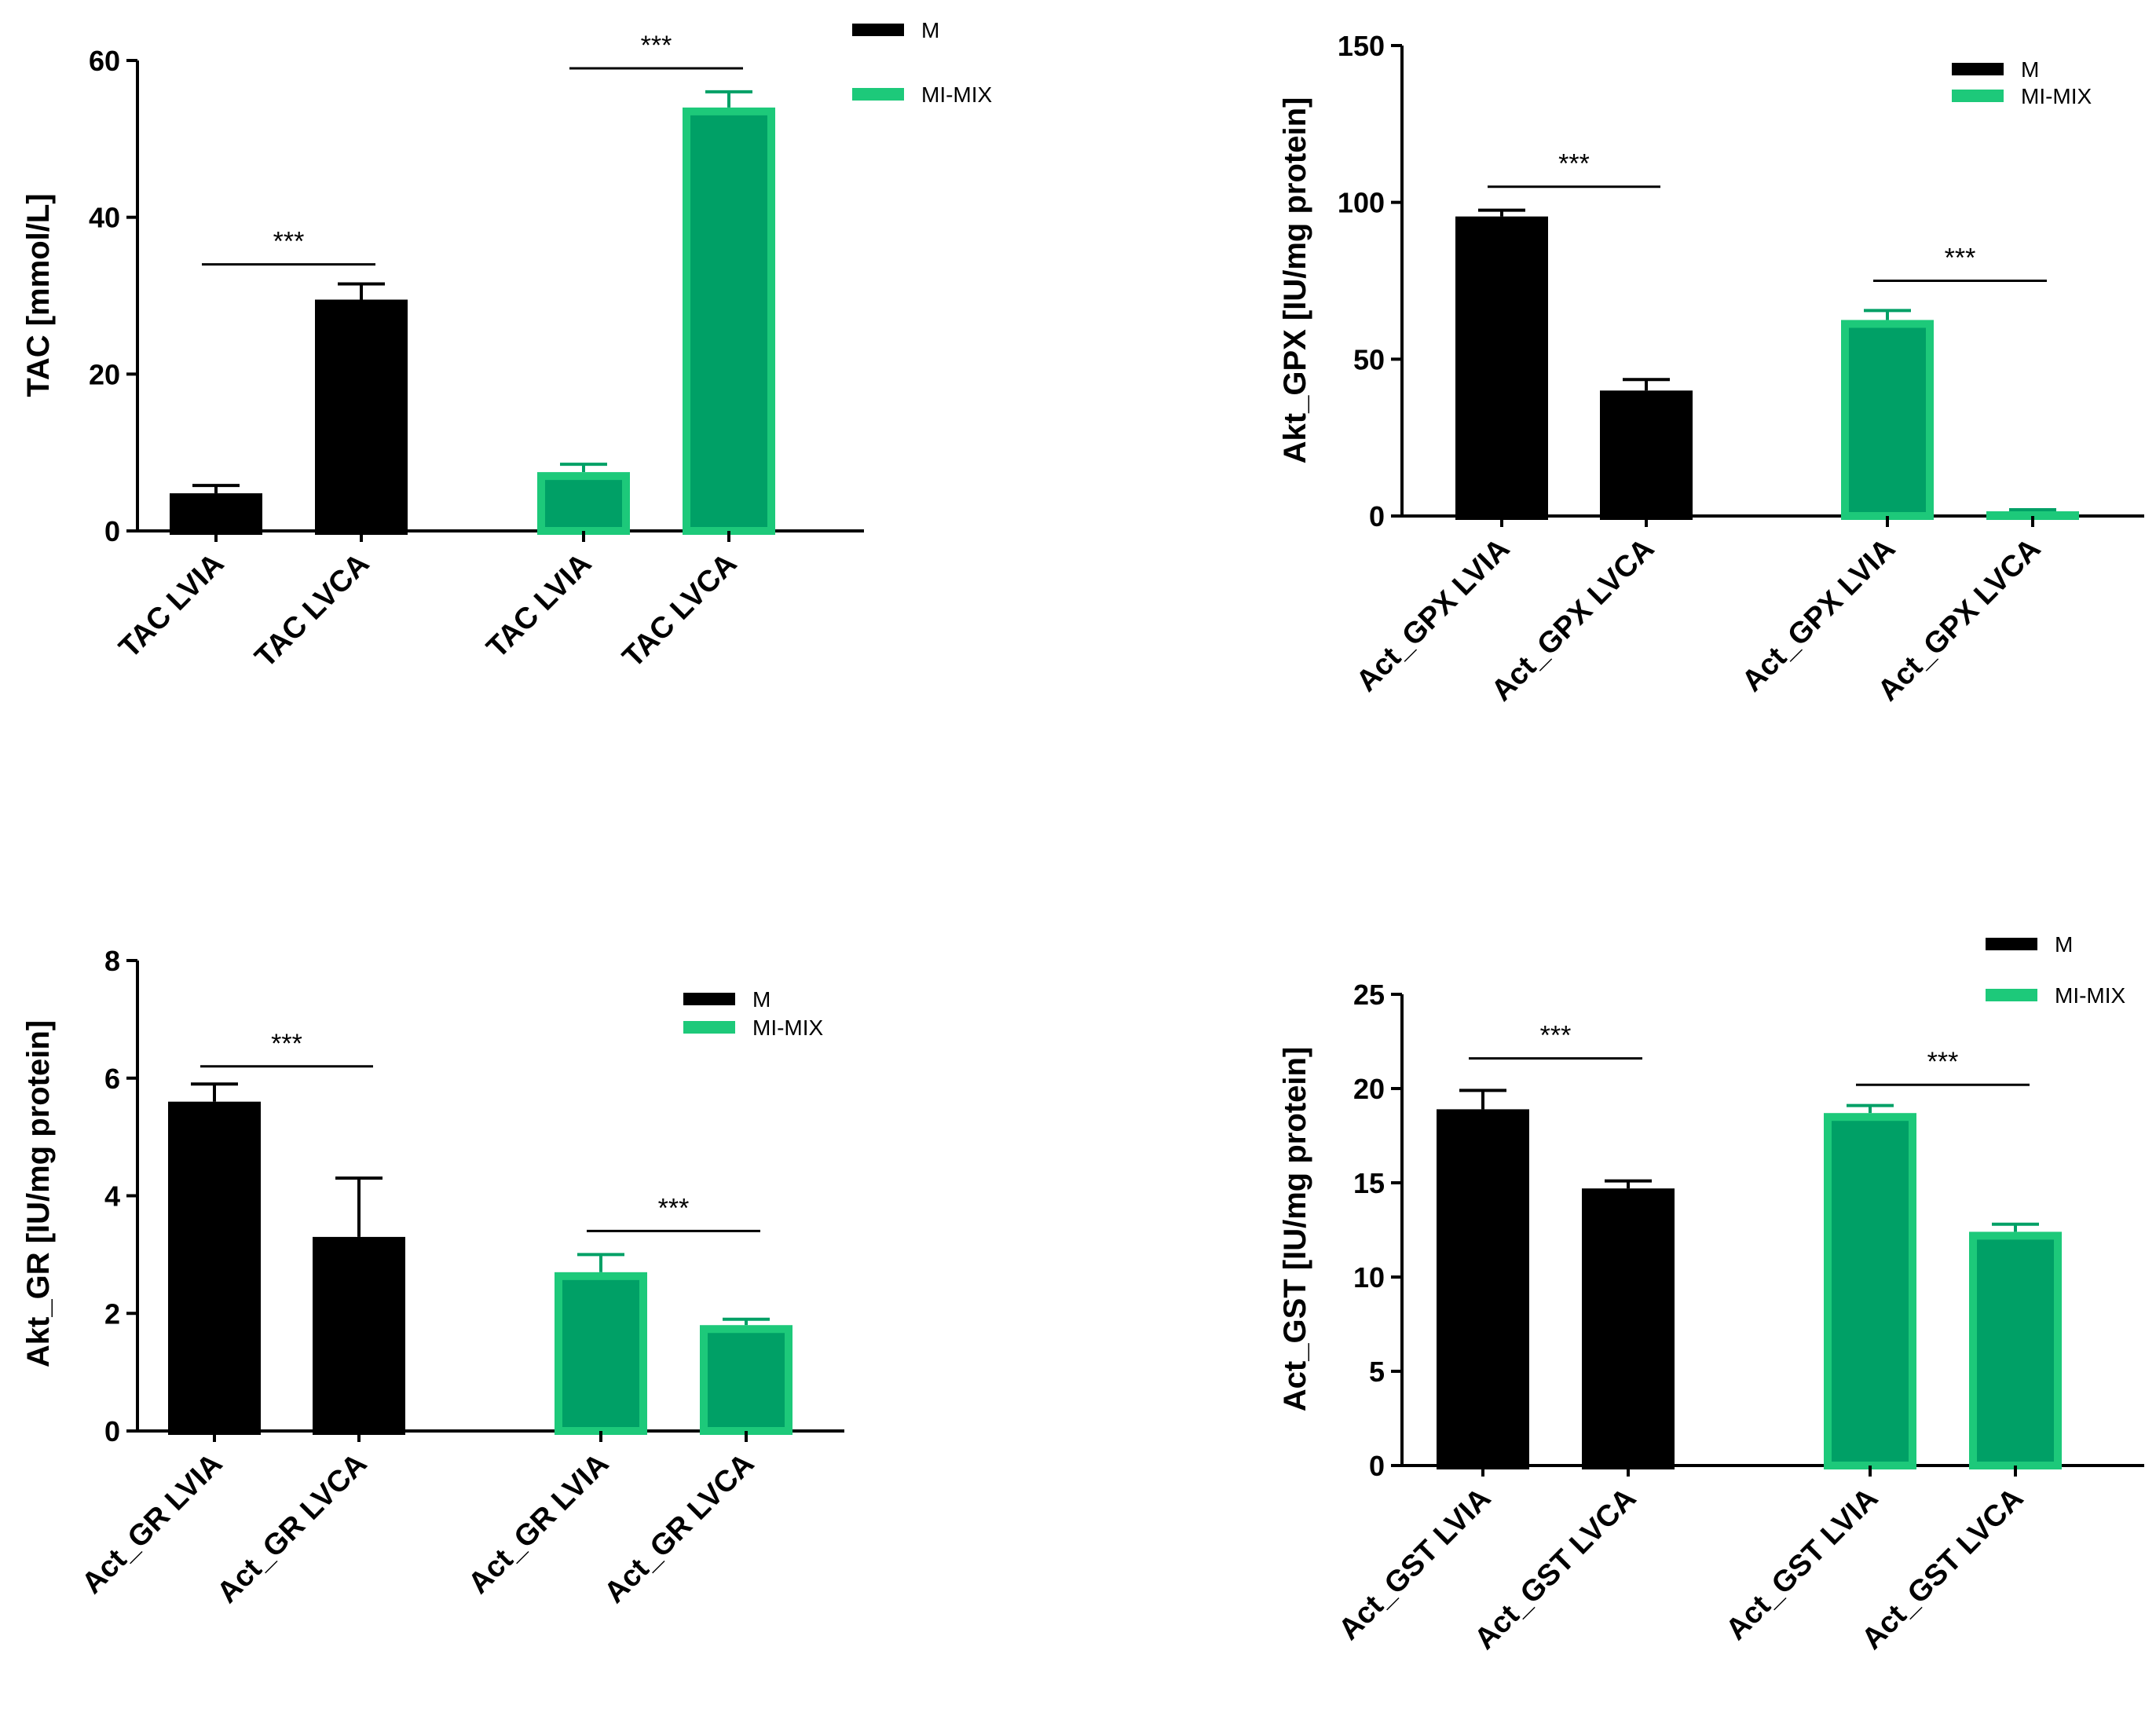 The height and width of the screenshot is (1709, 2156). I want to click on y-tick-label: 15, so click(1369, 1183).